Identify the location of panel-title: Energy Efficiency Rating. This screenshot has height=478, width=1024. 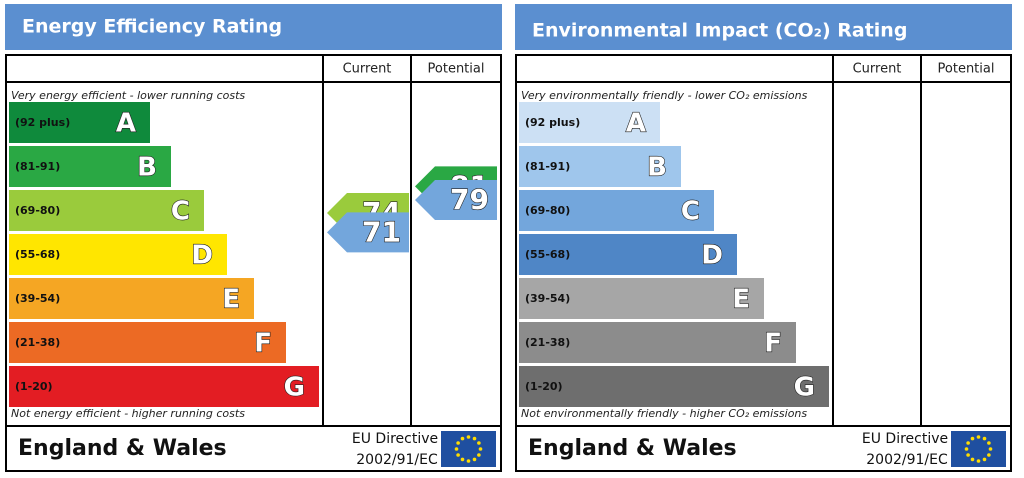
(152, 27).